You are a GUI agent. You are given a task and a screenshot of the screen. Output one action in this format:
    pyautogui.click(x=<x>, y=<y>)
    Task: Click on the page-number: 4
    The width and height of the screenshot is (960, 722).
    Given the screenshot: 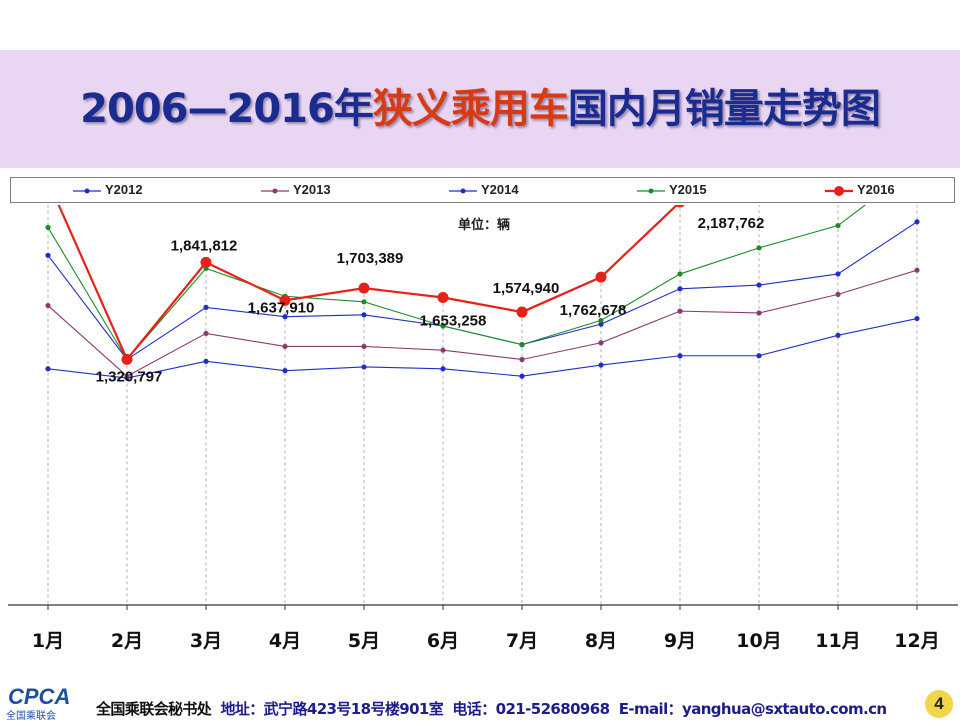 What is the action you would take?
    pyautogui.click(x=939, y=704)
    